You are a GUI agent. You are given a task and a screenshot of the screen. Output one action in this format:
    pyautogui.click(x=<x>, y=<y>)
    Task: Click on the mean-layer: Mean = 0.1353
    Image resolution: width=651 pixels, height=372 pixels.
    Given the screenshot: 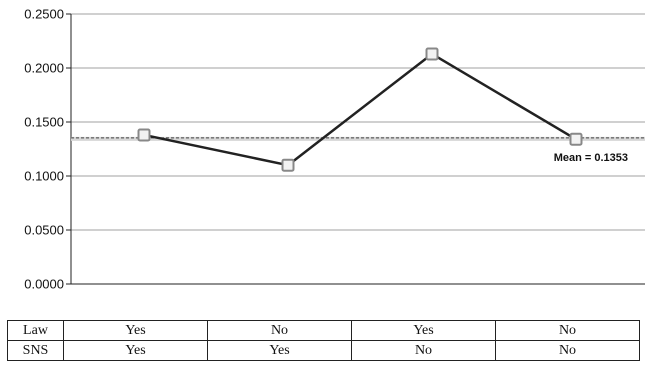 What is the action you would take?
    pyautogui.click(x=358, y=150)
    